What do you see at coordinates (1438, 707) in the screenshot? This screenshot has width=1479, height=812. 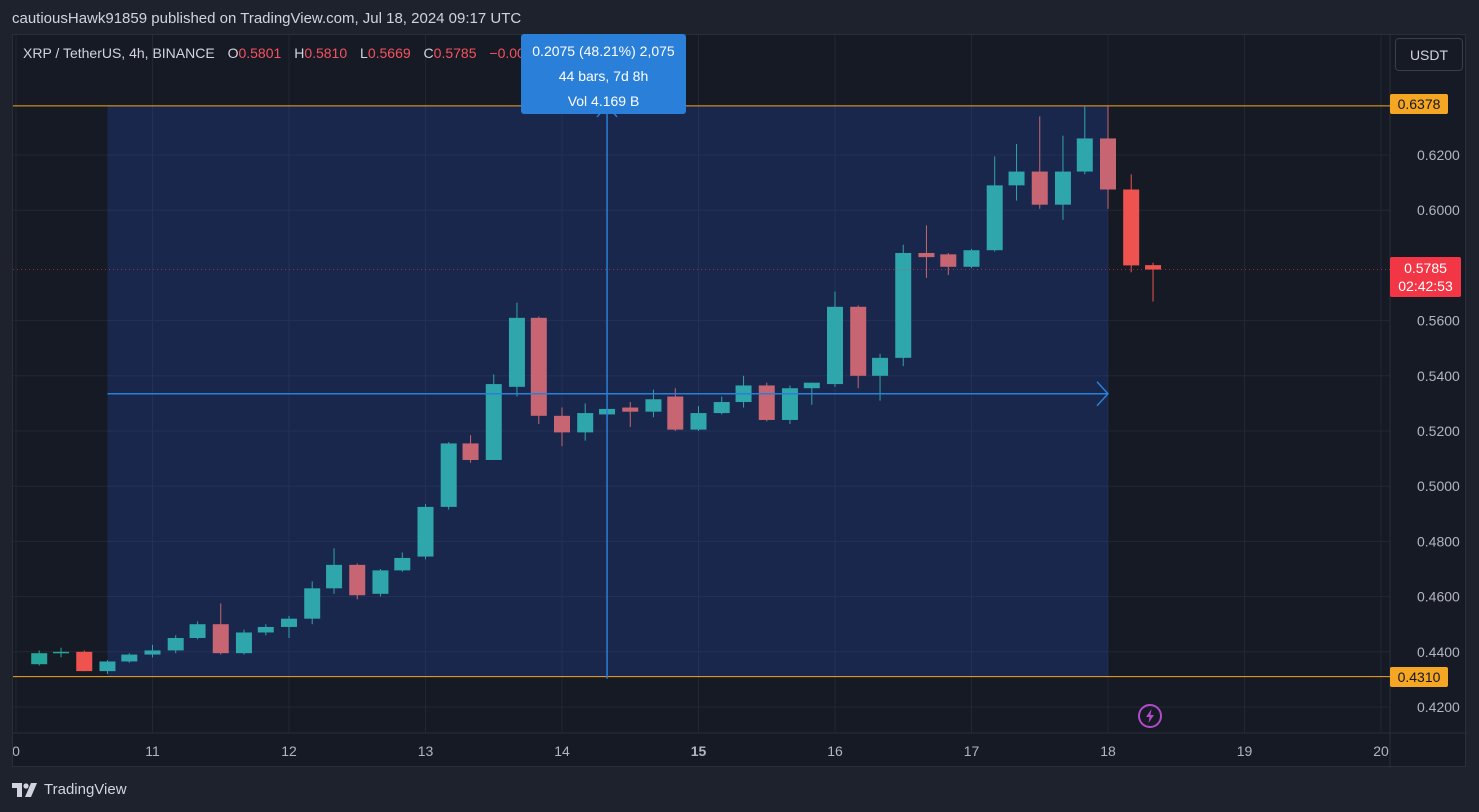 I see `y-tick-label: 0.4200` at bounding box center [1438, 707].